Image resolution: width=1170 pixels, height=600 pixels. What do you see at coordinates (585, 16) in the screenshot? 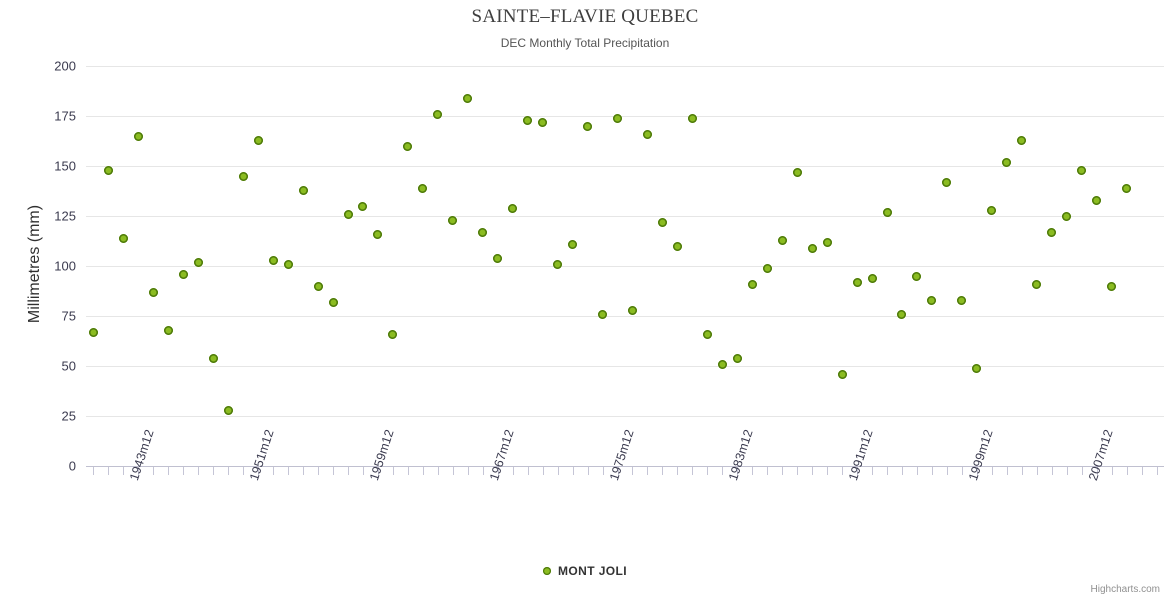
I see `chart-title: SAINTE–FLAVIE QUEBEC` at bounding box center [585, 16].